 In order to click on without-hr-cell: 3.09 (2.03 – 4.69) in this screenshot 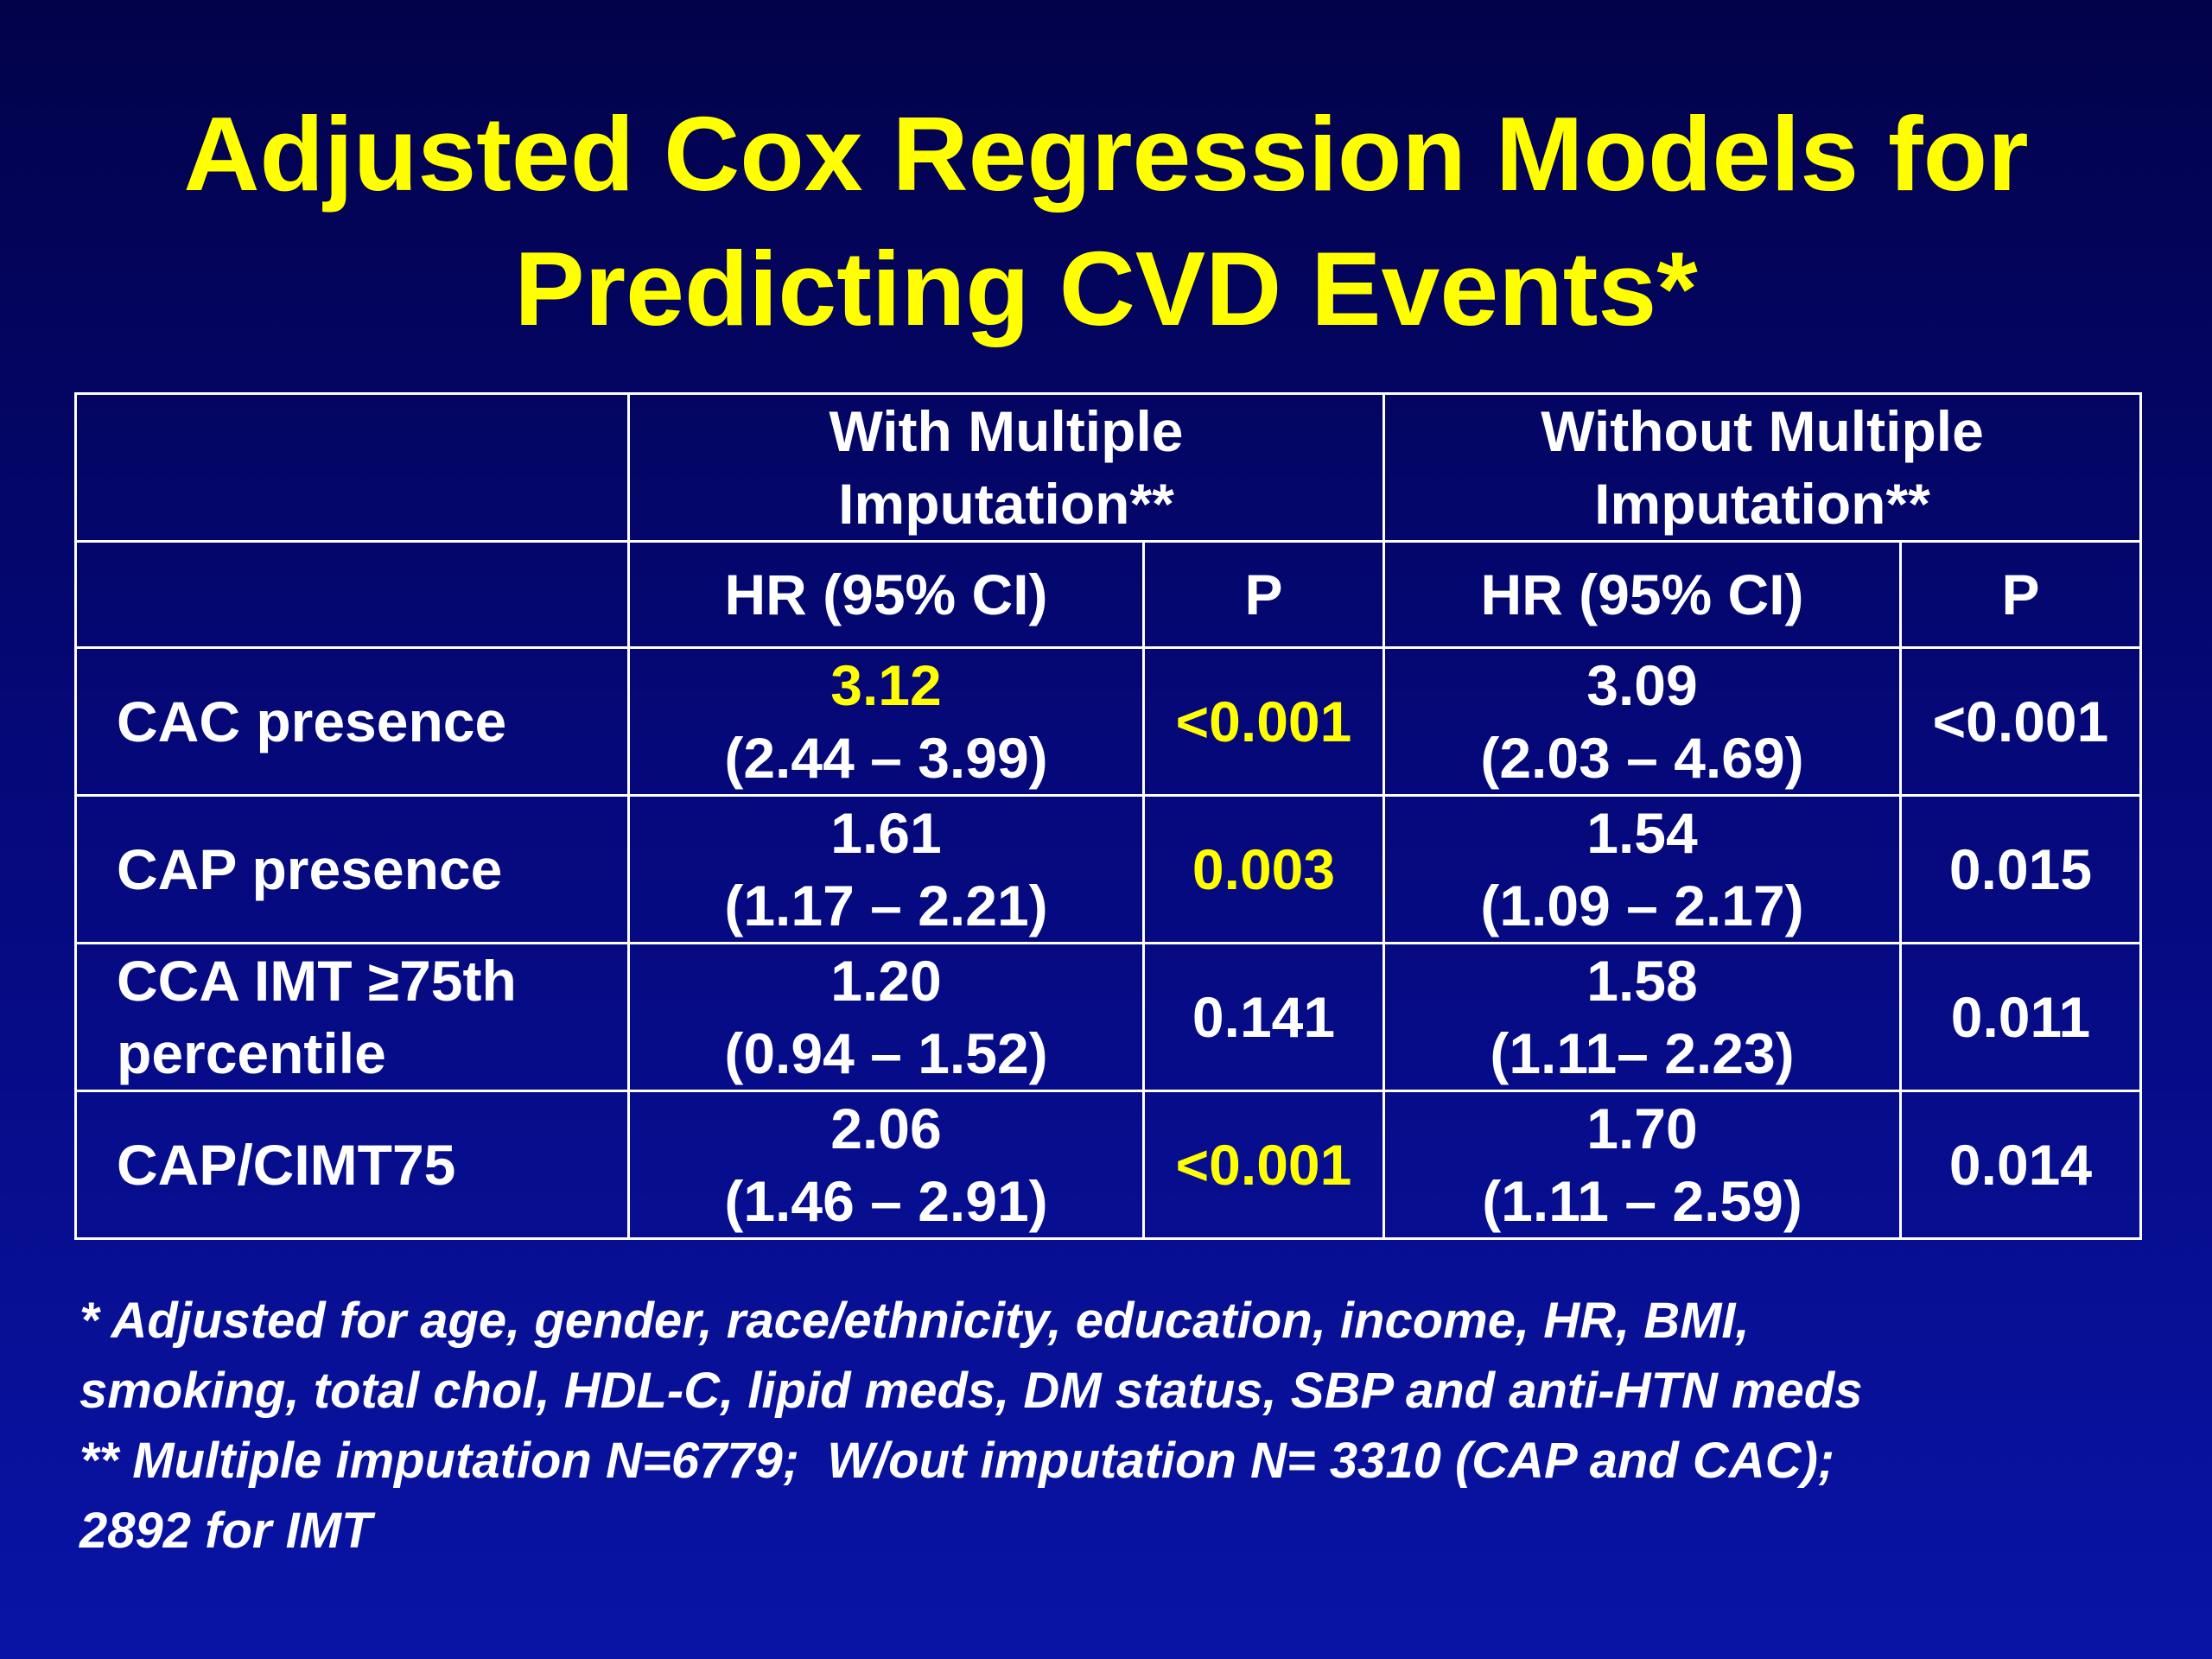, I will do `click(1642, 721)`.